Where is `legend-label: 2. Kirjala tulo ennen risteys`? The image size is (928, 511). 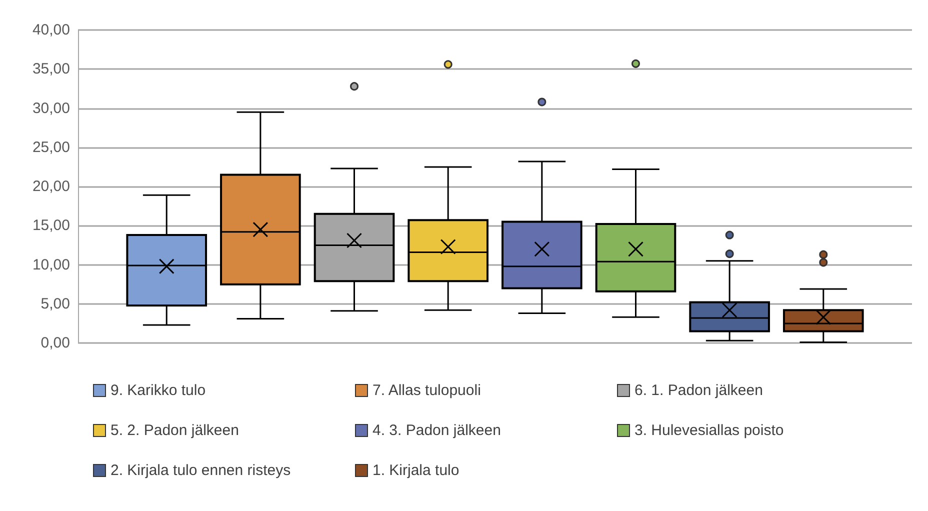 legend-label: 2. Kirjala tulo ennen risteys is located at coordinates (200, 470).